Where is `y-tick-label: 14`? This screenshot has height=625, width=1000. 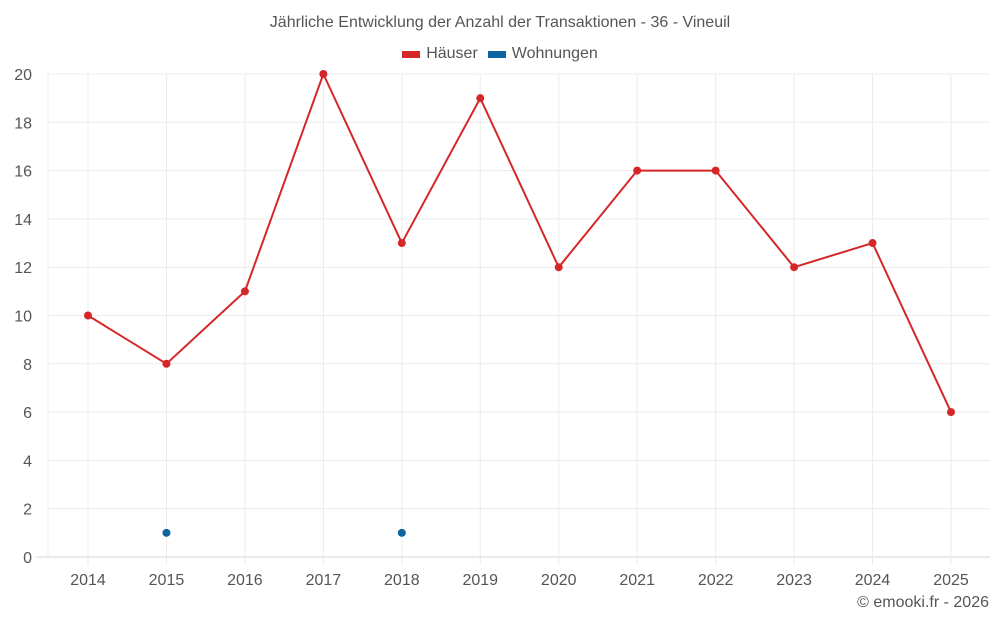 y-tick-label: 14 is located at coordinates (23, 220).